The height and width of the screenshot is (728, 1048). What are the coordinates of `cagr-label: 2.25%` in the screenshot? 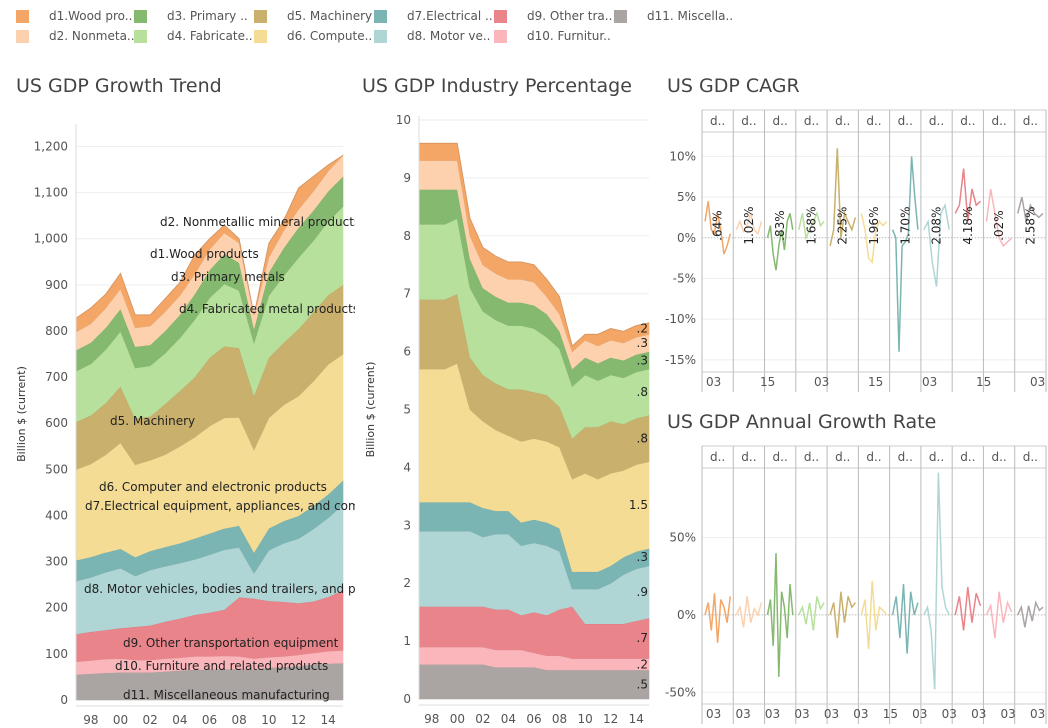 It's located at (843, 226).